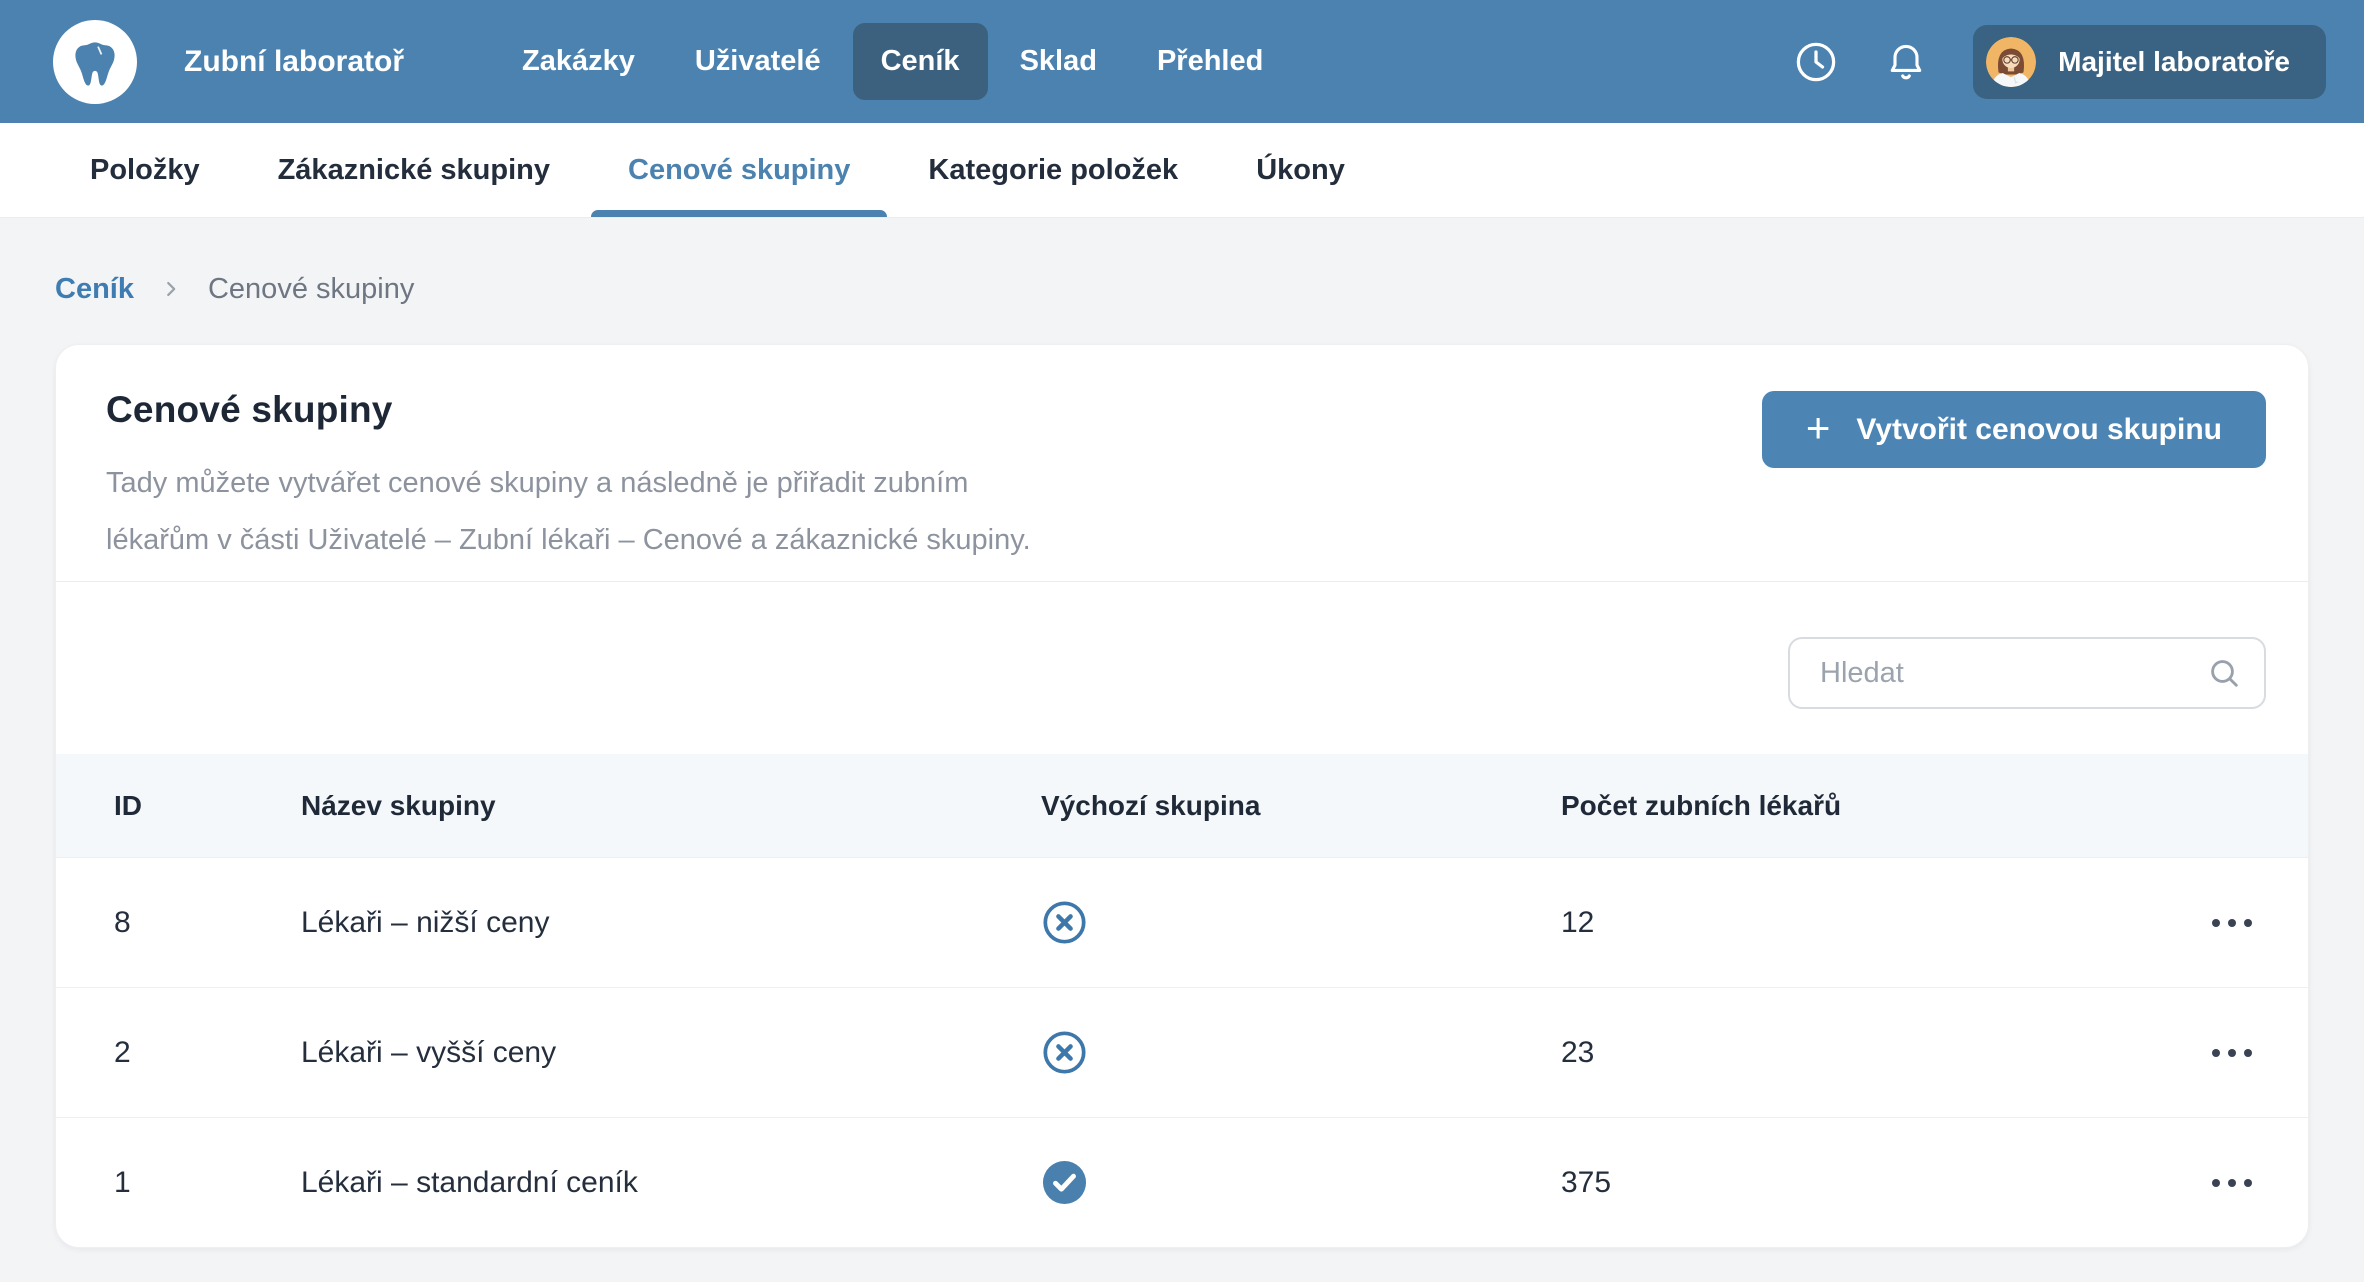 The image size is (2364, 1282). I want to click on bell-icon, so click(1906, 62).